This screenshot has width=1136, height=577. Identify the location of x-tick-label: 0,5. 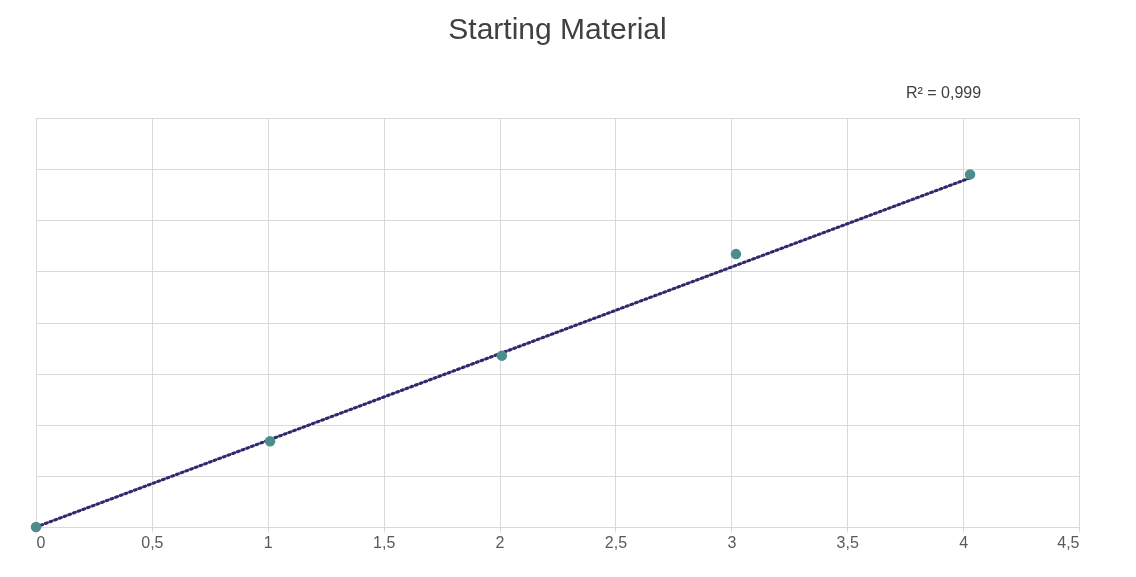
(152, 542).